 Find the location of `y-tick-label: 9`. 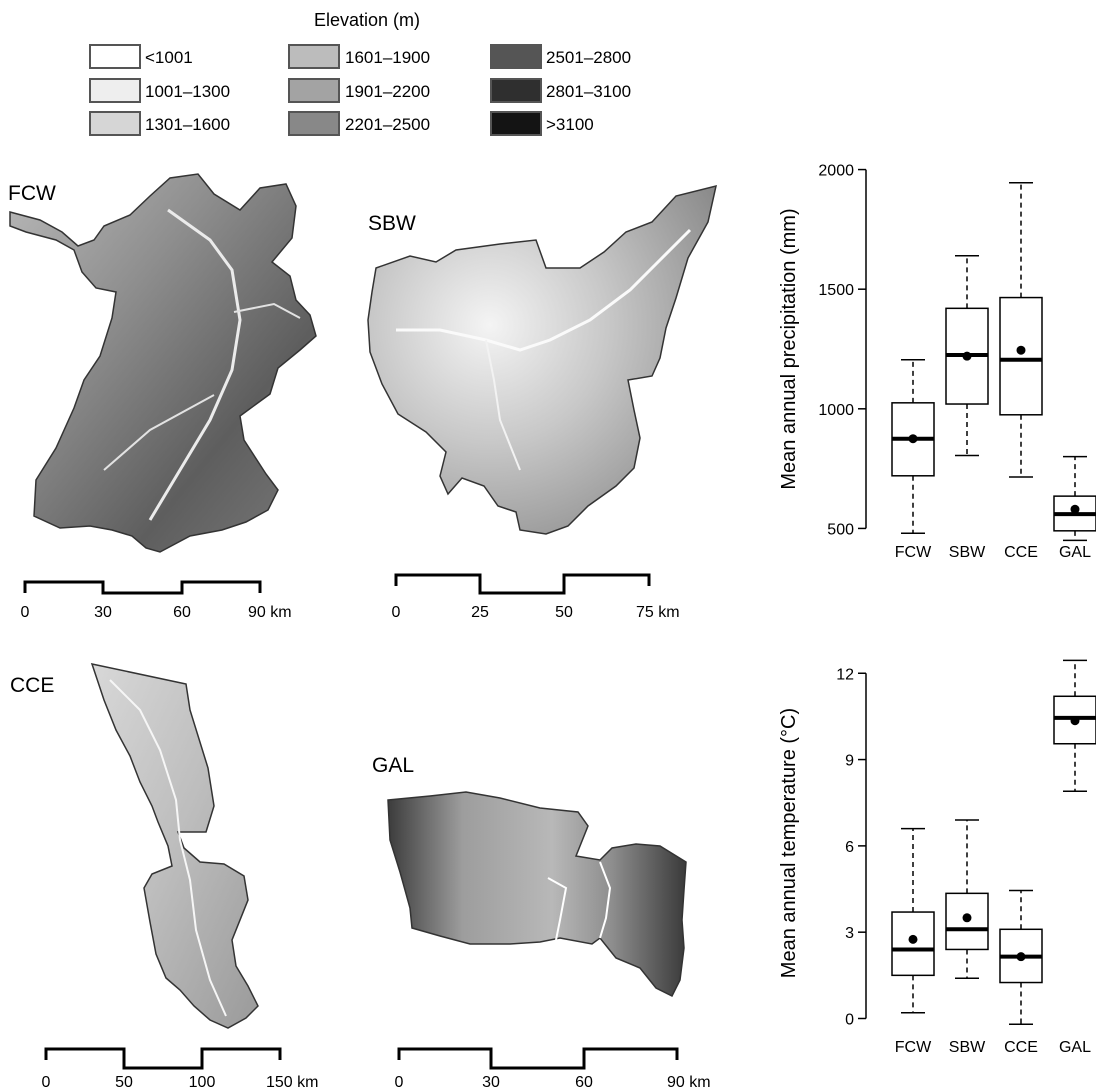

y-tick-label: 9 is located at coordinates (849, 761).